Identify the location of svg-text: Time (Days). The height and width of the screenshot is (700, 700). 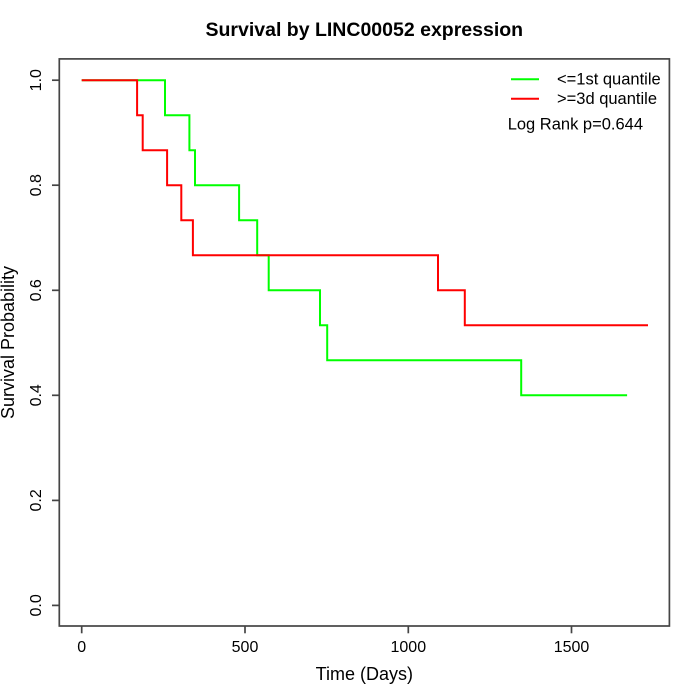
(364, 674).